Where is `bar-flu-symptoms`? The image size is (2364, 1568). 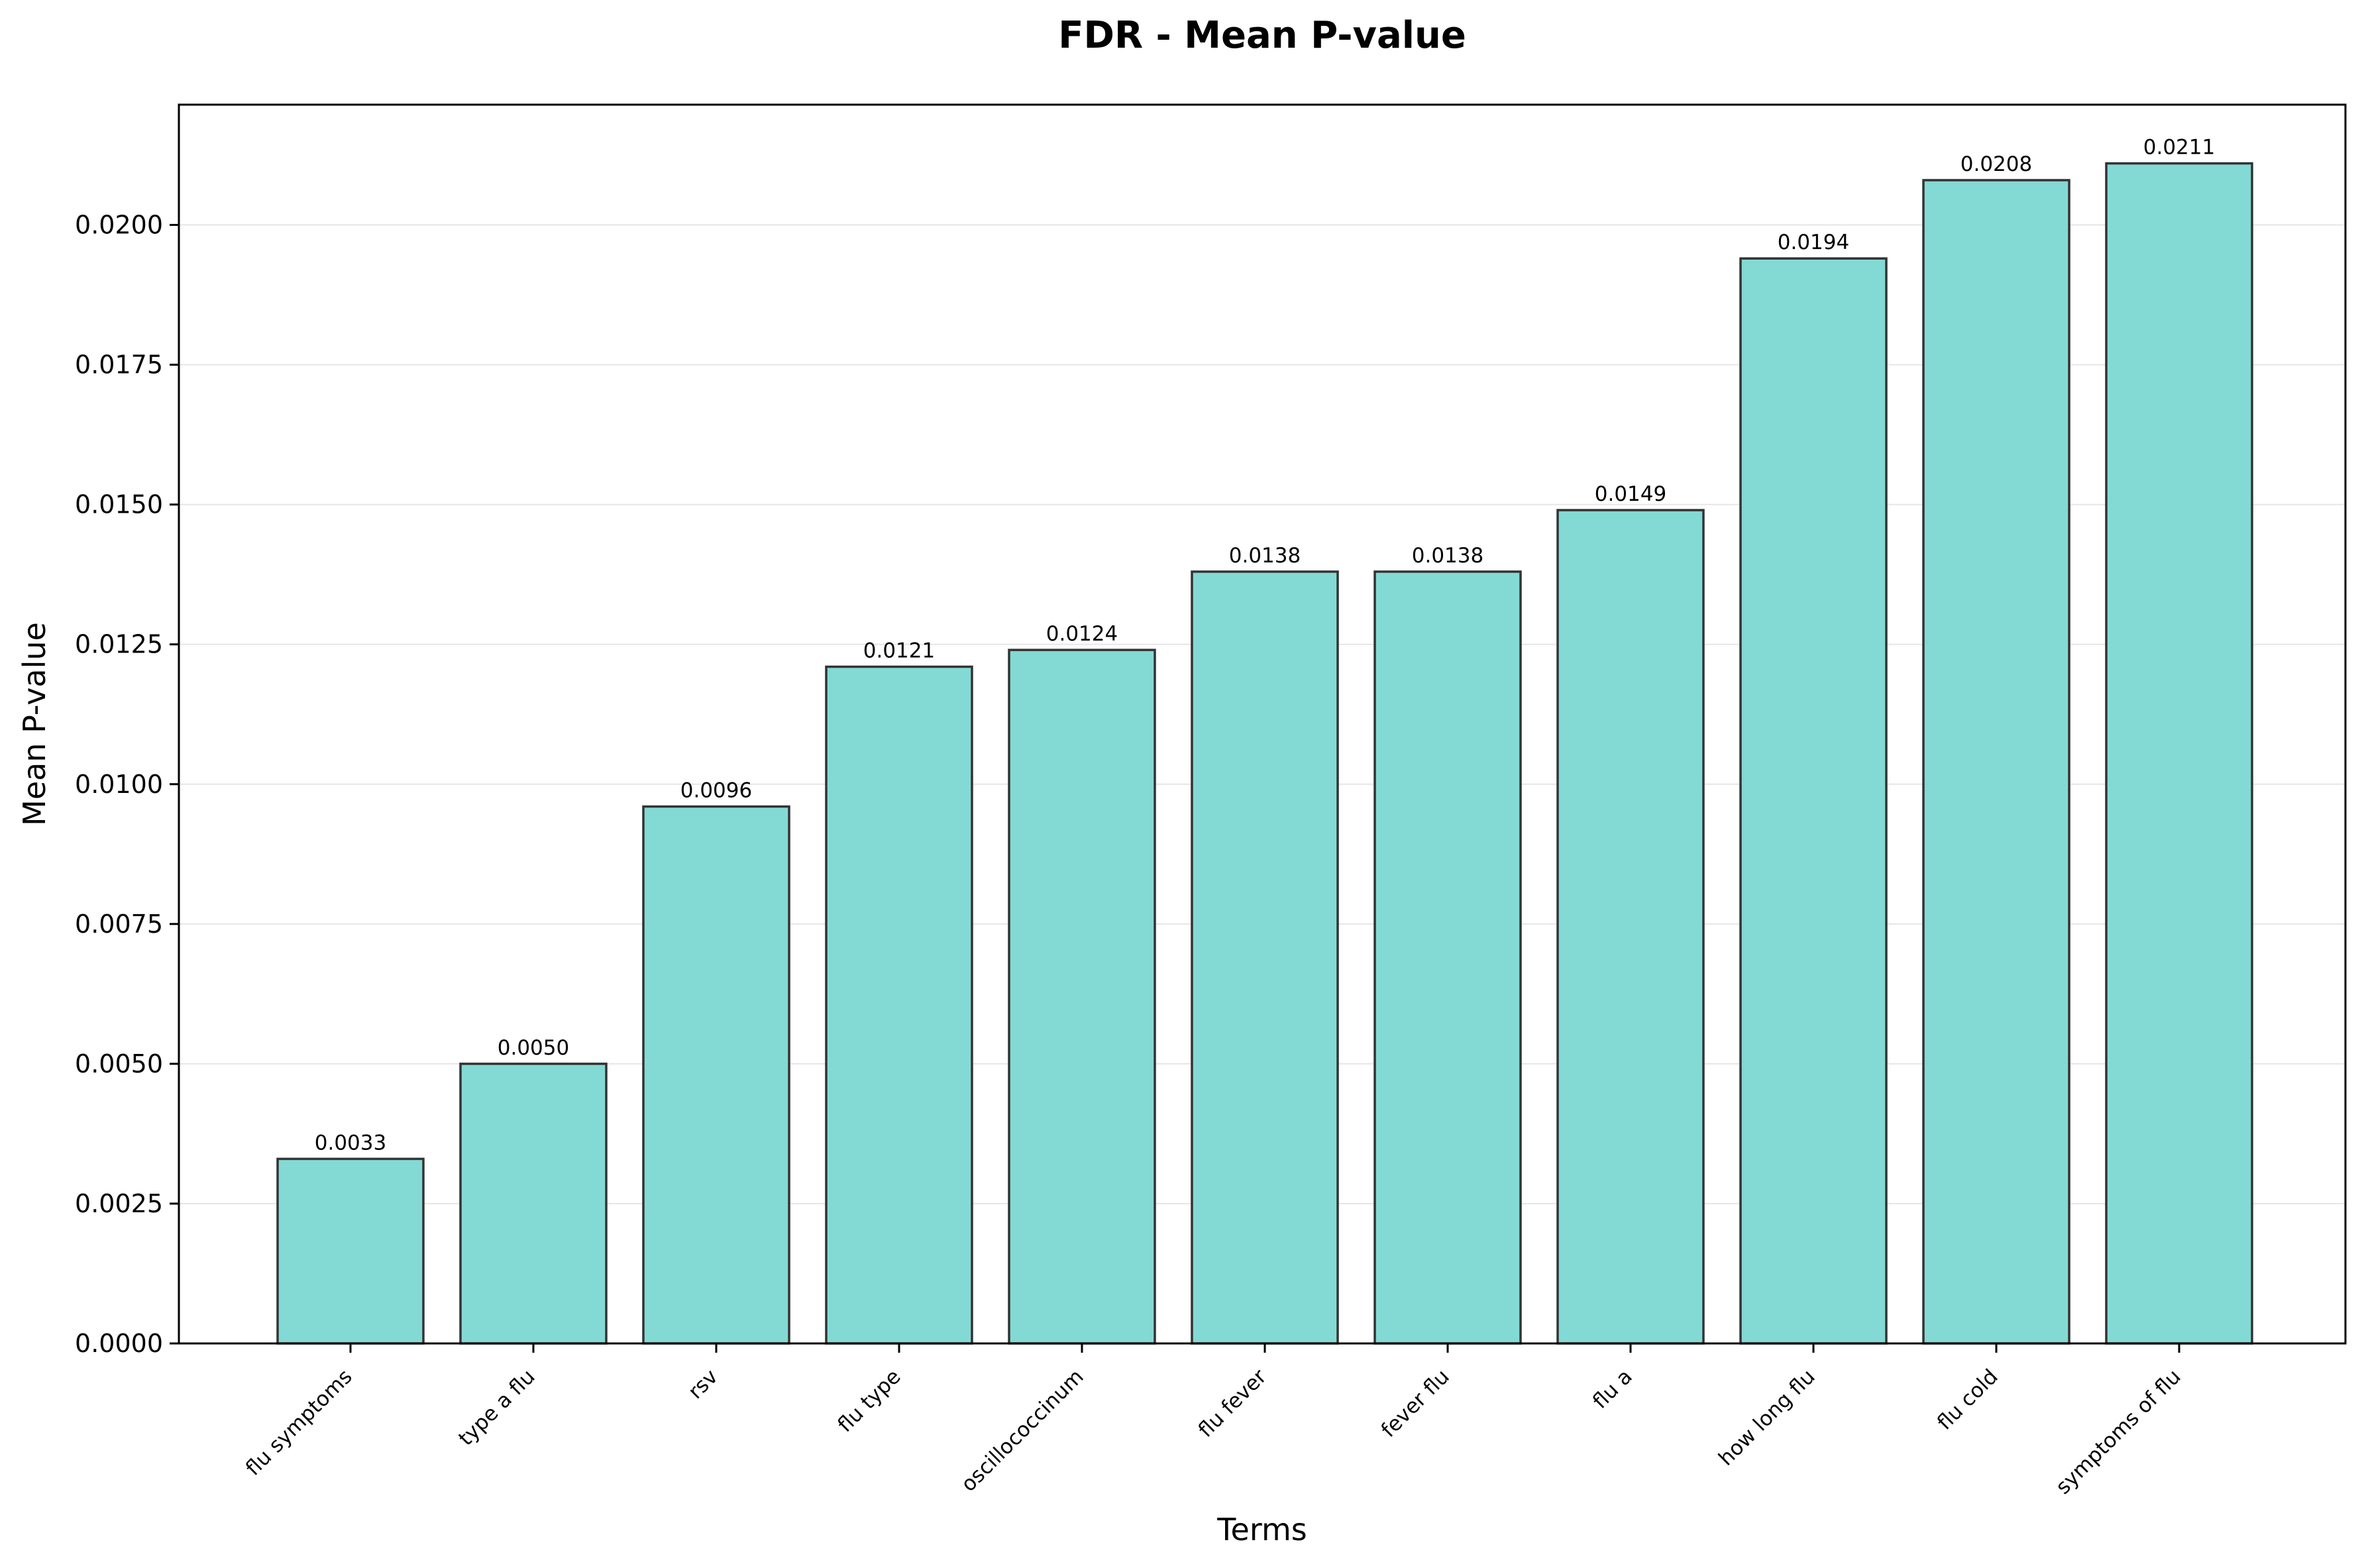
bar-flu-symptoms is located at coordinates (350, 1251).